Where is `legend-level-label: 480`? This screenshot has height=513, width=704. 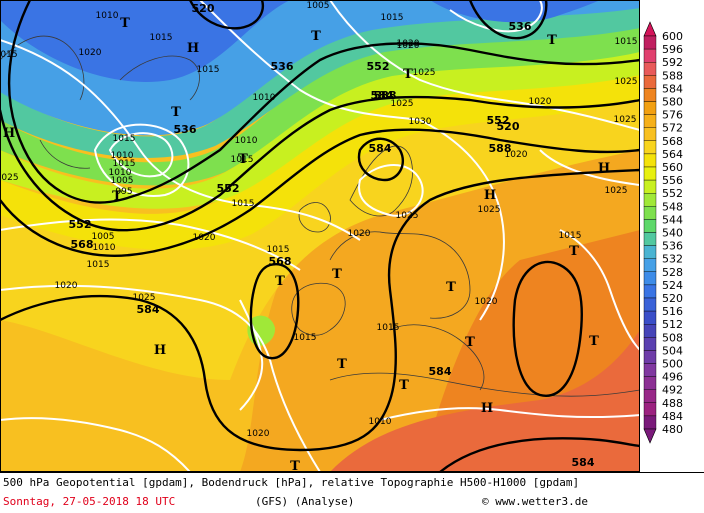
legend-level-label: 480 is located at coordinates (672, 429).